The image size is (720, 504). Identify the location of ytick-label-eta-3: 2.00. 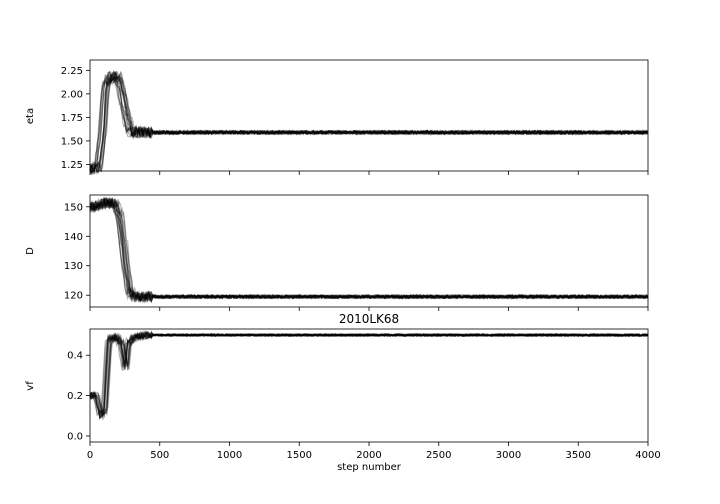
(72, 94).